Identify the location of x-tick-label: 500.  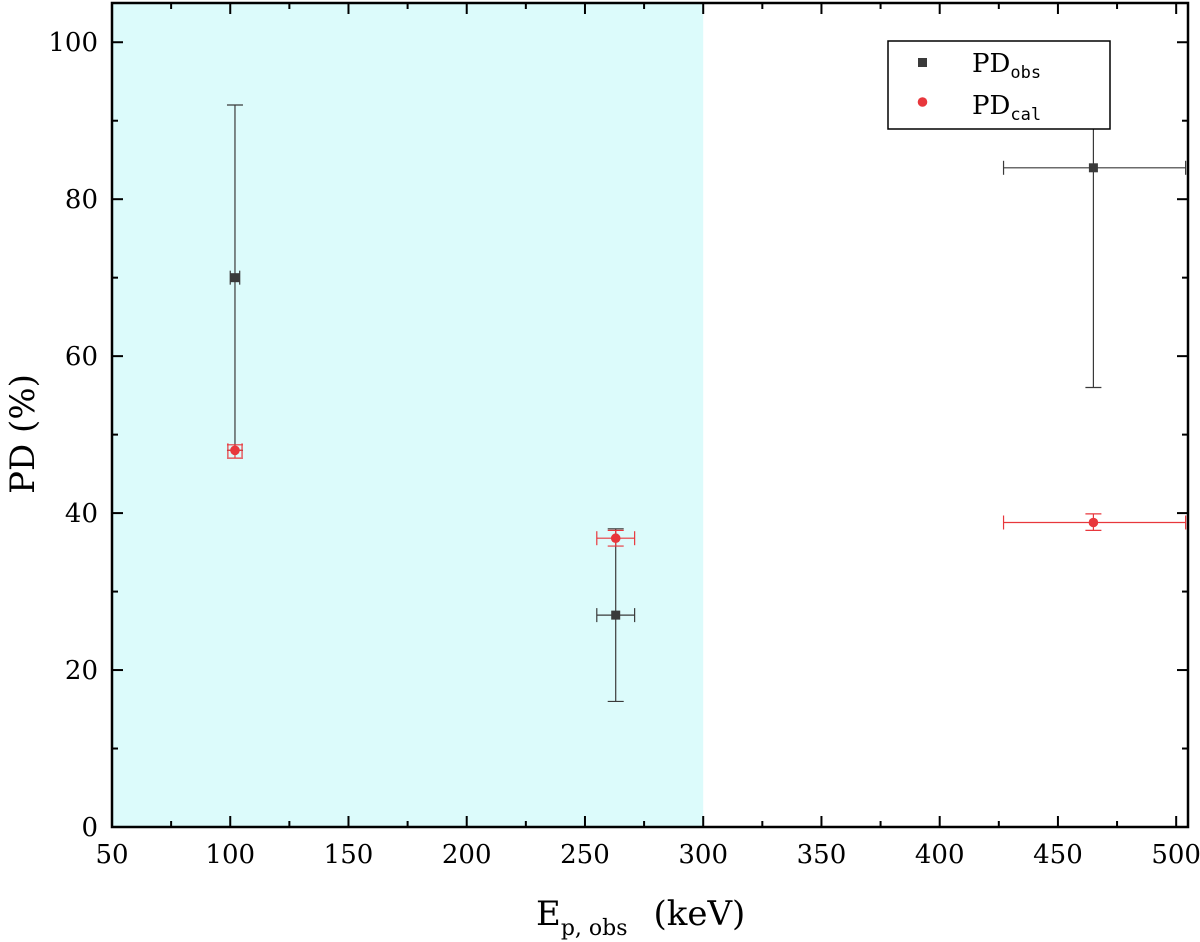
(1175, 855).